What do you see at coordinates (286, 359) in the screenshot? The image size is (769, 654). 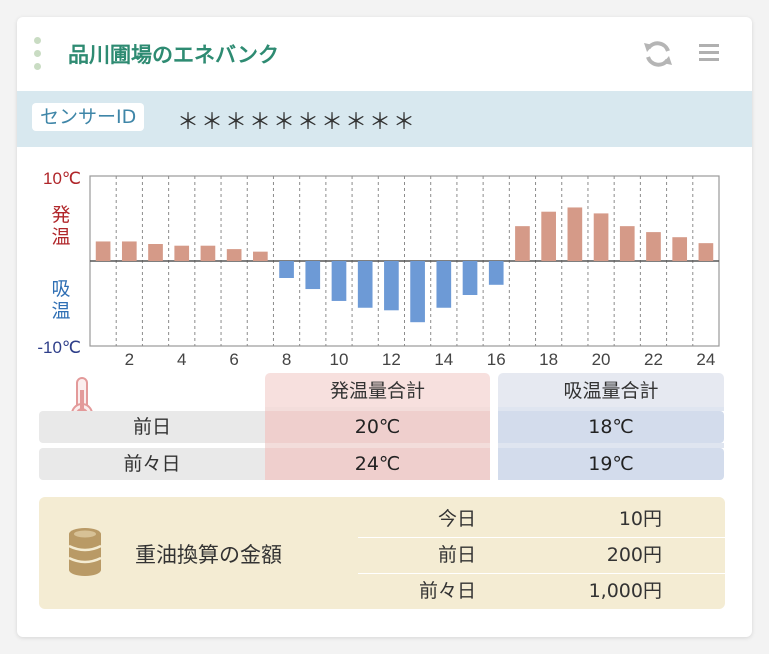 I see `x-tick-label: 8` at bounding box center [286, 359].